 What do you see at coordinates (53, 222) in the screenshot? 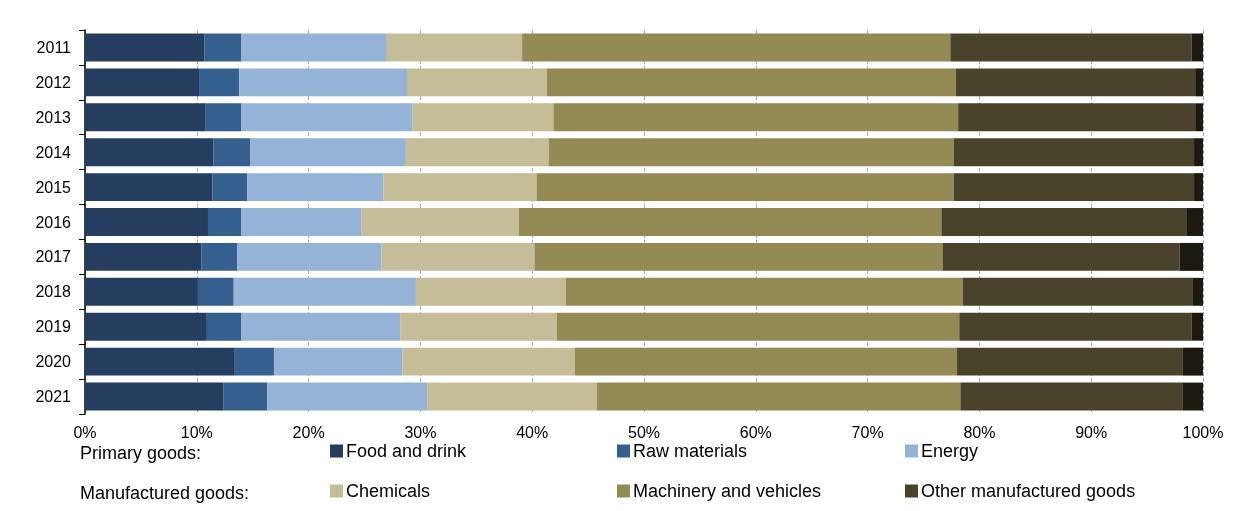
I see `y-tick-label: 2016` at bounding box center [53, 222].